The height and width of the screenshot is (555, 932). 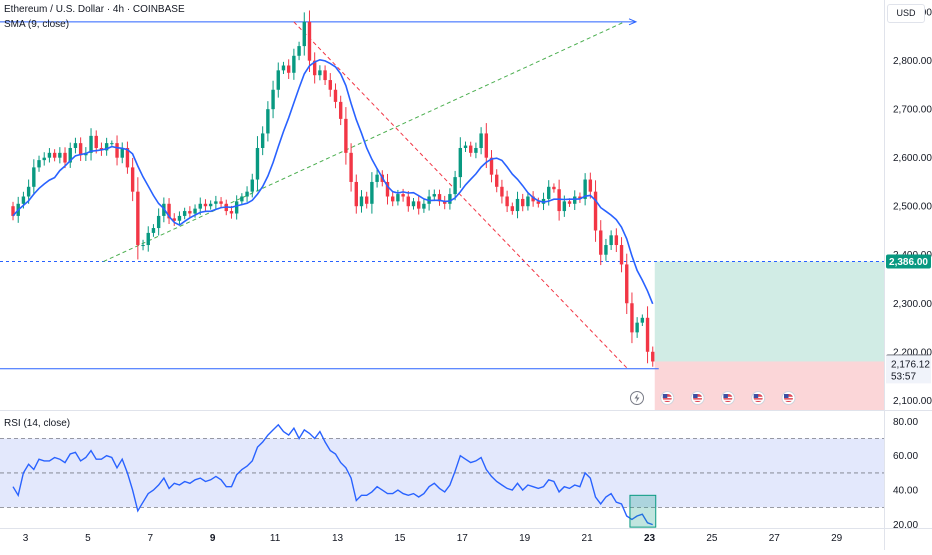 What do you see at coordinates (643, 511) in the screenshot?
I see `rsi-highlight-box` at bounding box center [643, 511].